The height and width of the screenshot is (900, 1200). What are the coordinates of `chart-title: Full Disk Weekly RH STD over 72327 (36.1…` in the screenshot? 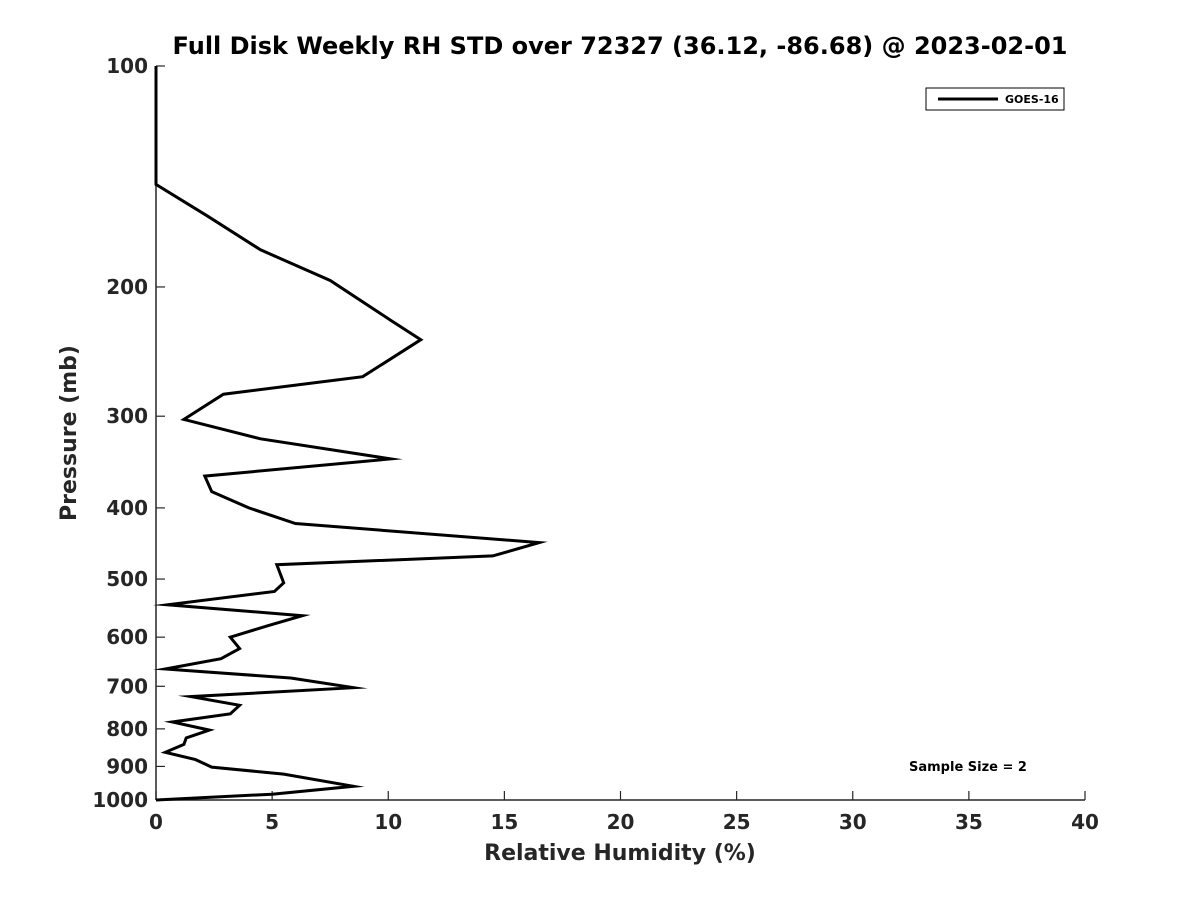 It's located at (620, 46).